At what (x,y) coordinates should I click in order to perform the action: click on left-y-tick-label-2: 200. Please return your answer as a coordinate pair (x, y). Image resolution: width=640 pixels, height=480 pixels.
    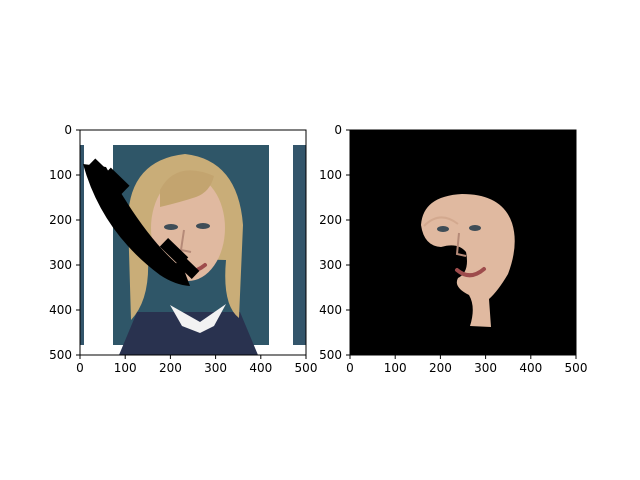
    Looking at the image, I should click on (60, 220).